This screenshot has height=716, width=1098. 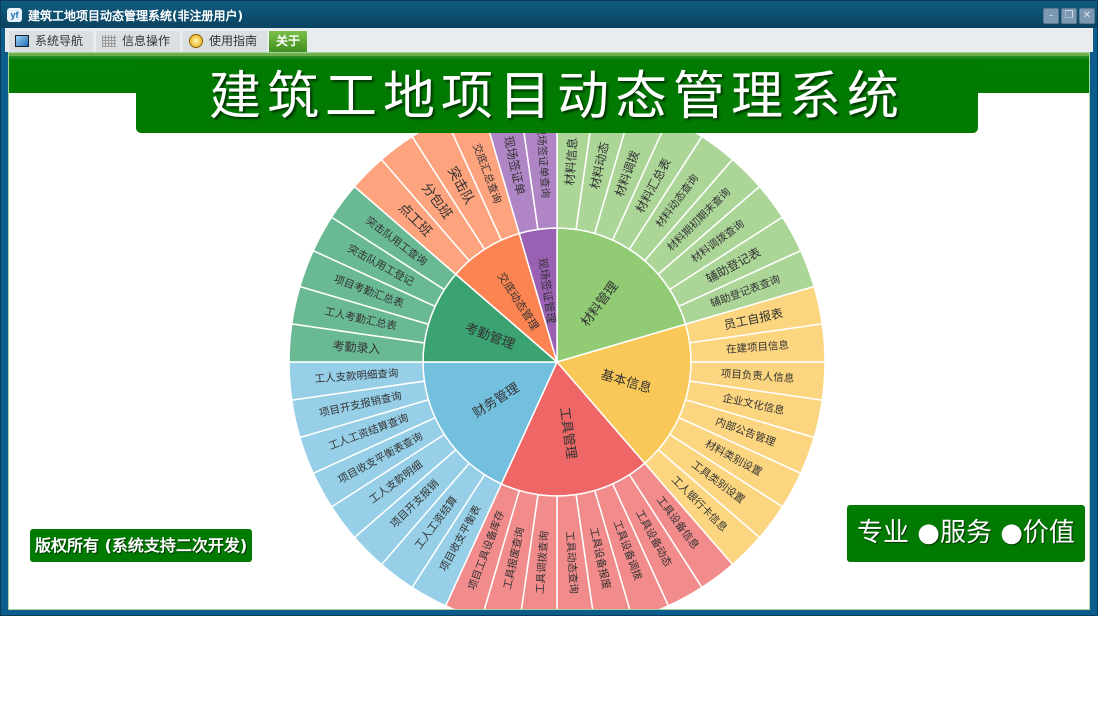 I want to click on title-bar: yf 建筑工地项目动态管理系统(非注册用户) – ❐ ✕, so click(x=549, y=14).